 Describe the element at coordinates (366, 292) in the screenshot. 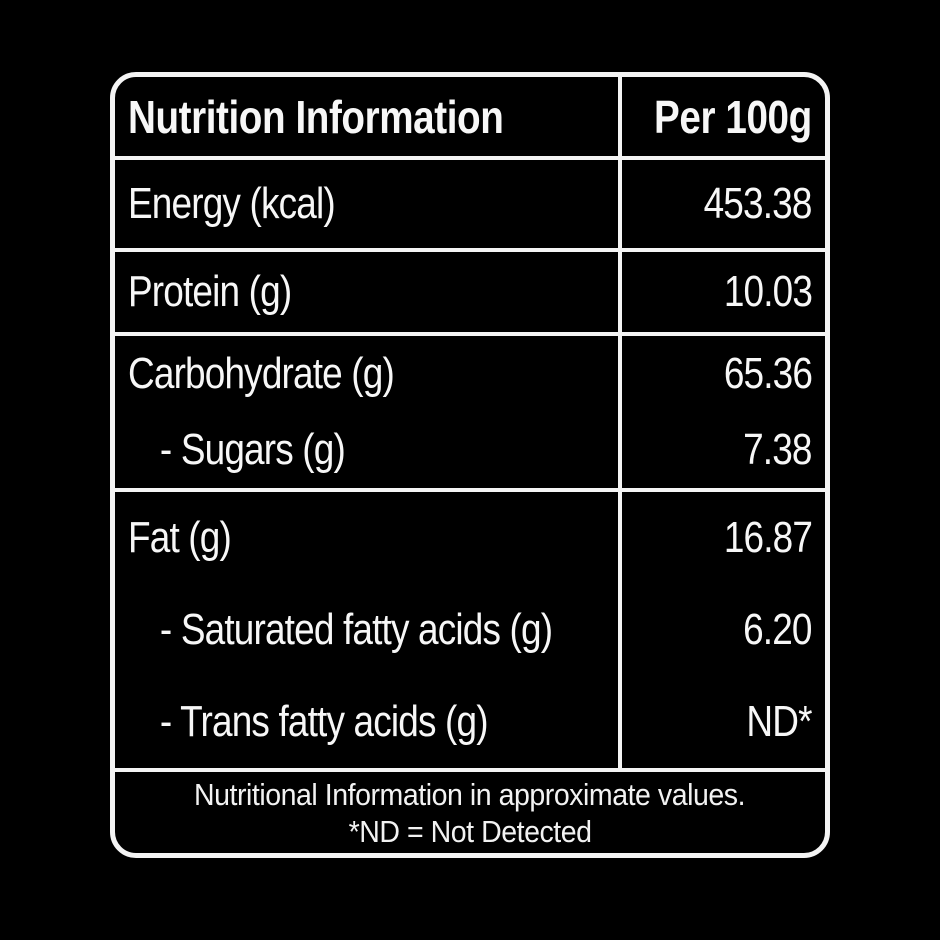

I see `protein-label-cell: Protein (g)` at that location.